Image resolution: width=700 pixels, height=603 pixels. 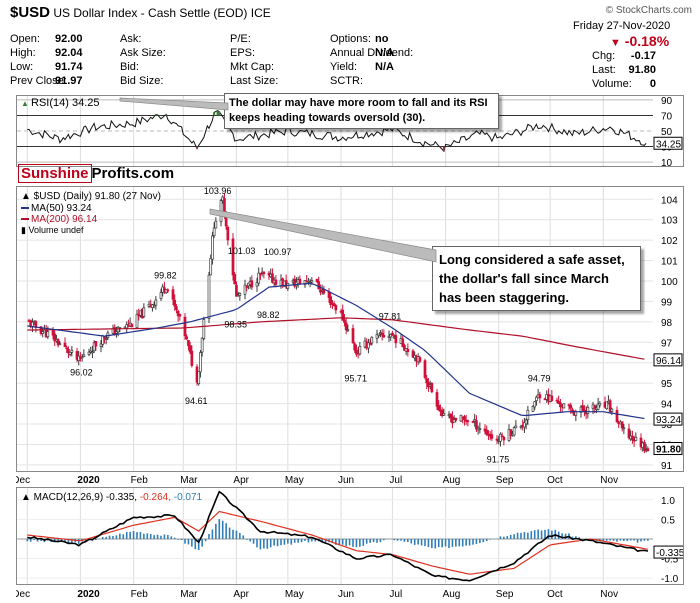 I want to click on logo-part2: Profits.com, so click(x=133, y=173).